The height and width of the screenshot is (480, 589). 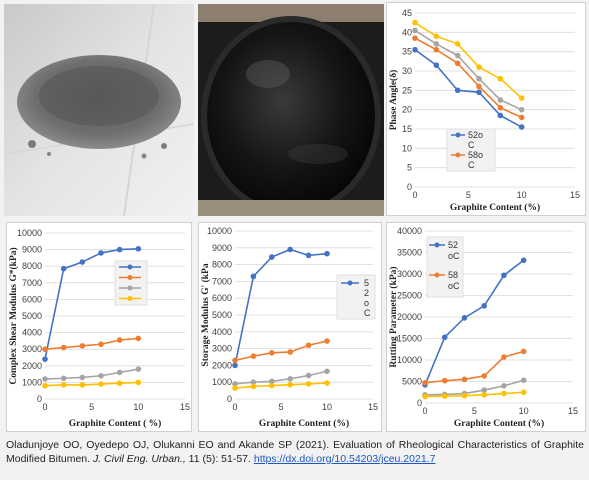 What do you see at coordinates (366, 283) in the screenshot?
I see `legend-label: 5` at bounding box center [366, 283].